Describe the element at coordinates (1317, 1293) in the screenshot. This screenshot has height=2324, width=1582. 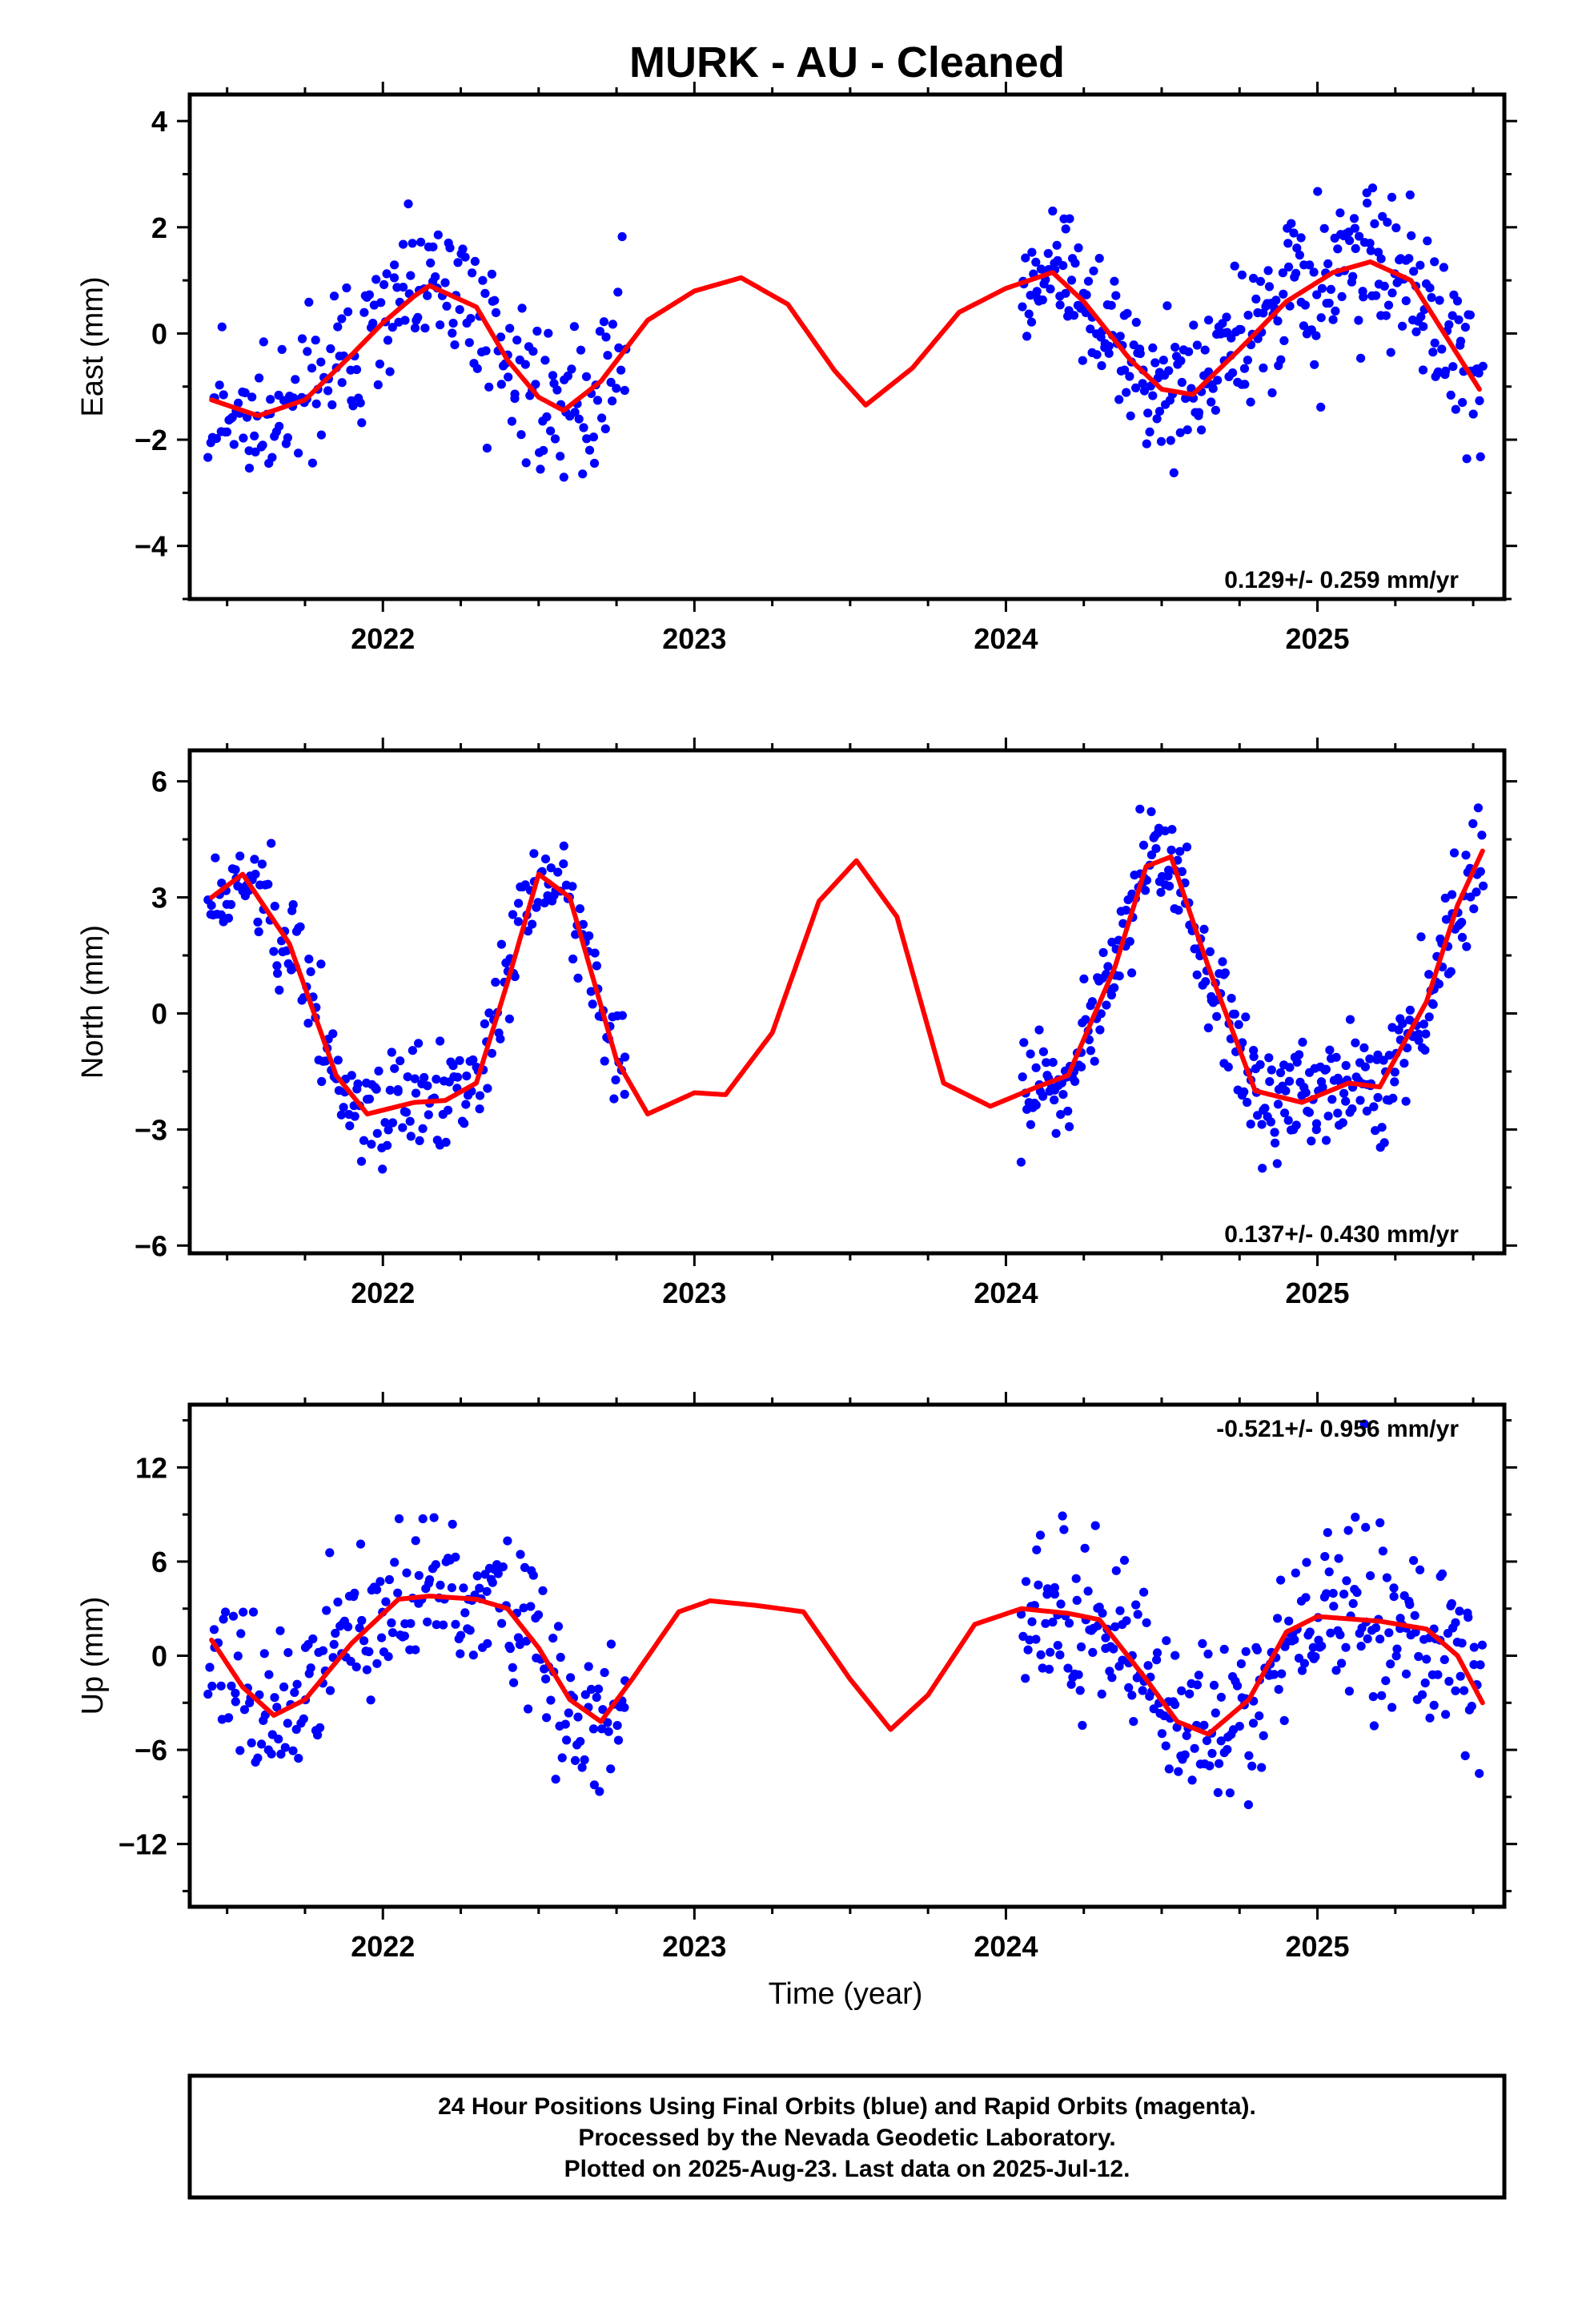
I see `x-tick-label: 2025` at that location.